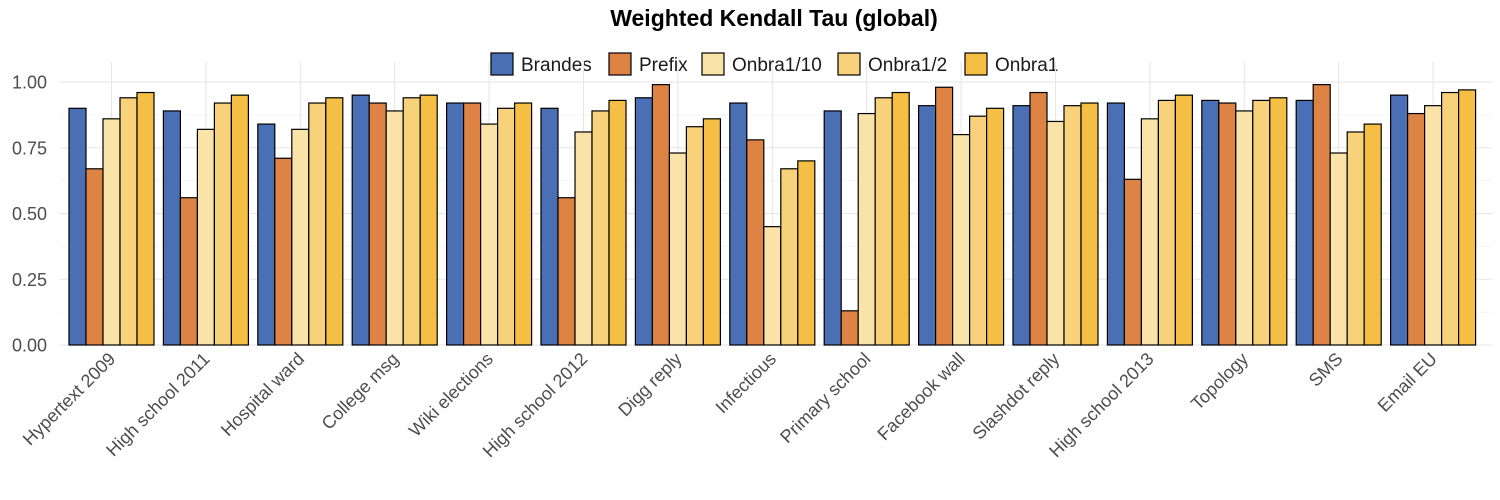 The height and width of the screenshot is (500, 1500). I want to click on bar-prefix-slashdot-reply, so click(1038, 218).